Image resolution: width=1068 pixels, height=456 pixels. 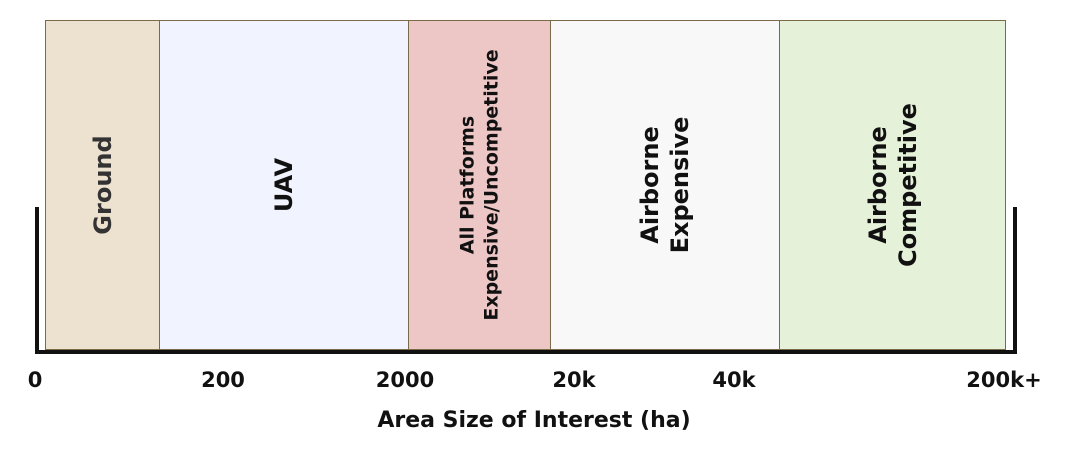 I want to click on axis-title: Area Size of Interest (ha), so click(x=534, y=420).